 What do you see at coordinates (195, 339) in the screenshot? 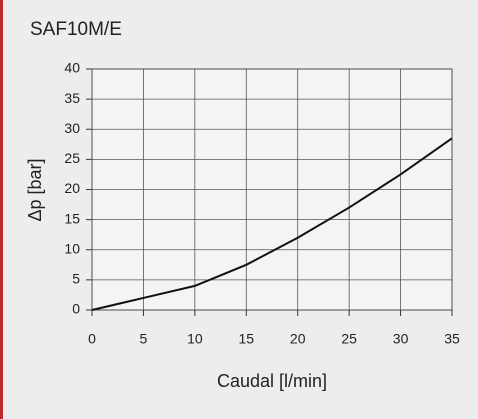
I see `x-tick-label: 10` at bounding box center [195, 339].